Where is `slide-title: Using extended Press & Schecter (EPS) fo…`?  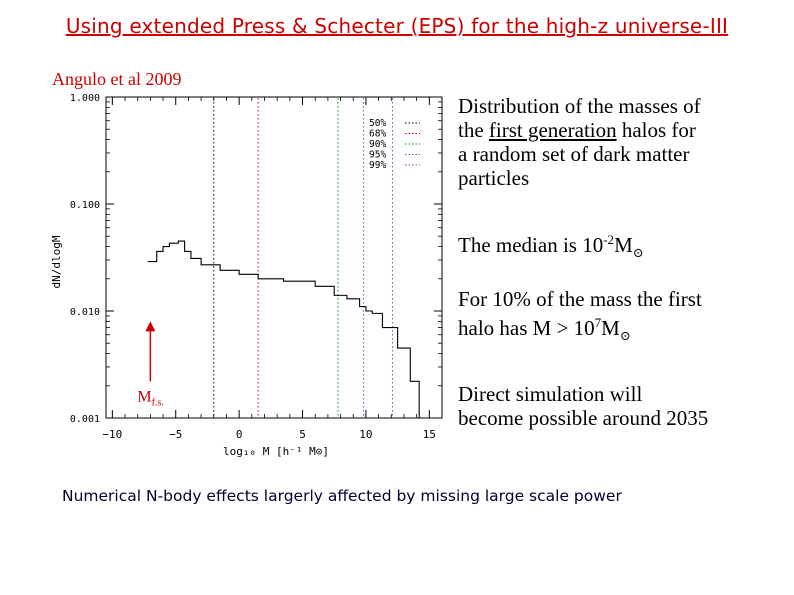 slide-title: Using extended Press & Schecter (EPS) fo… is located at coordinates (397, 26).